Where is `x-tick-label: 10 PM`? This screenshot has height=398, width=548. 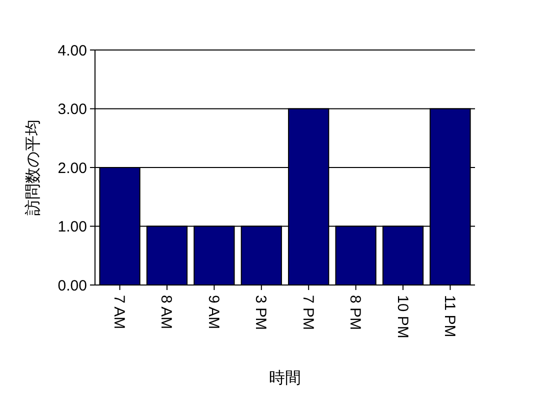
x-tick-label: 10 PM is located at coordinates (402, 316).